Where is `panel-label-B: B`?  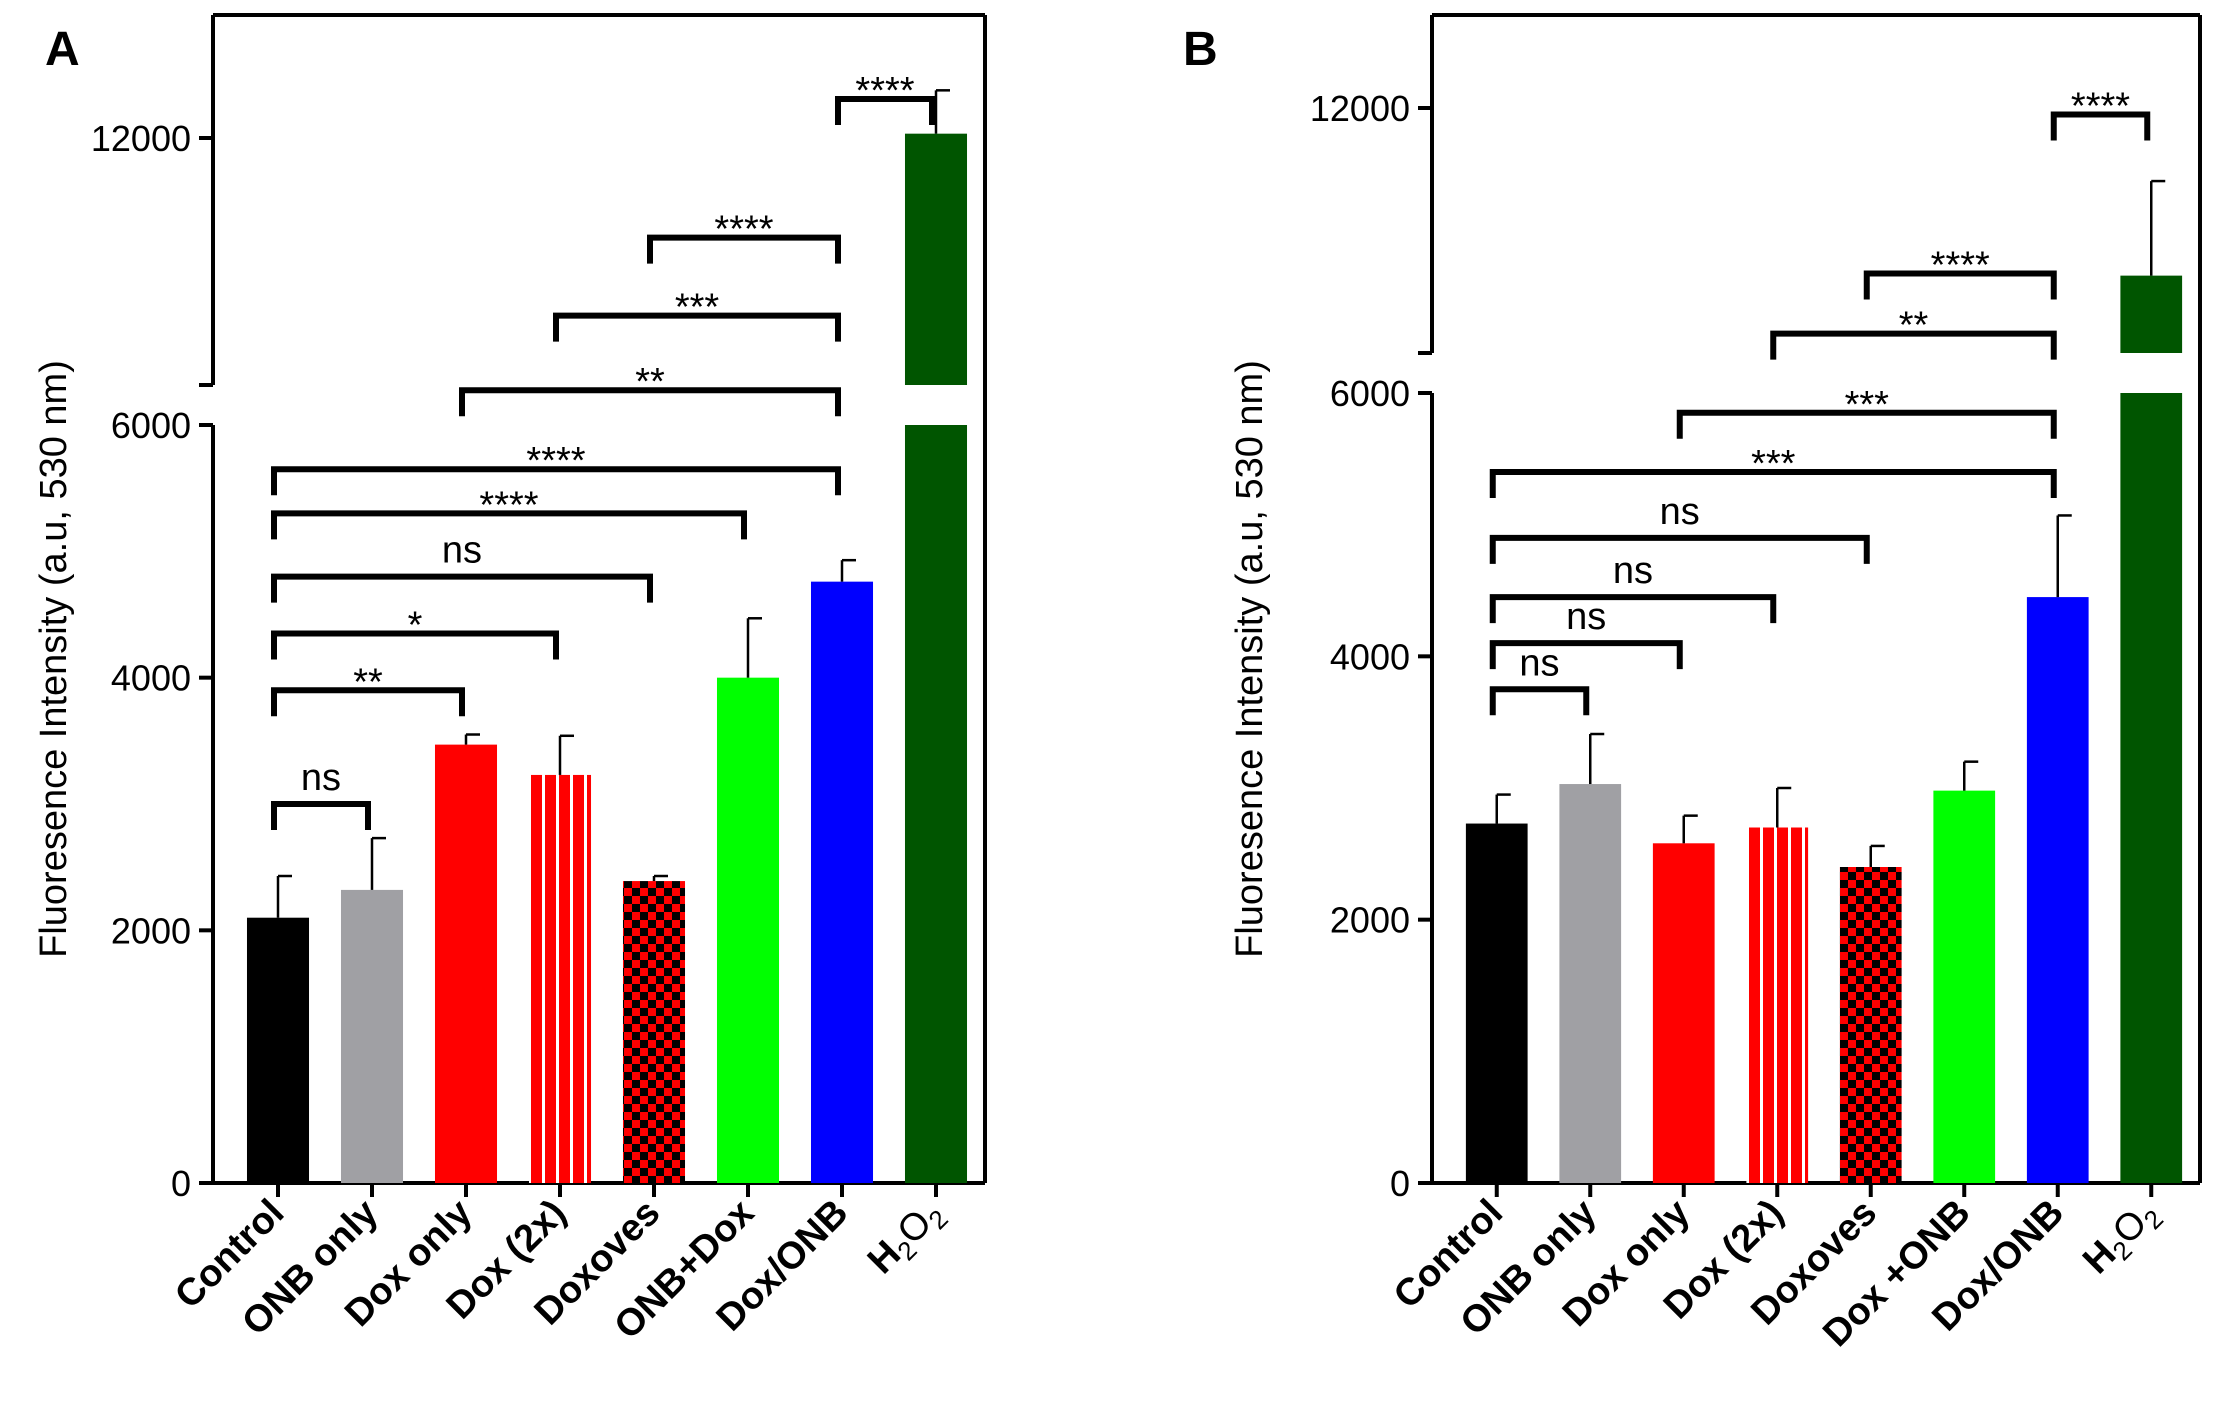 panel-label-B: B is located at coordinates (1200, 49).